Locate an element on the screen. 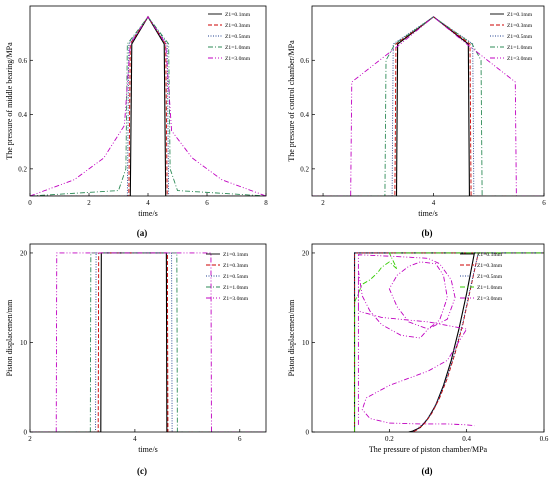 The height and width of the screenshot is (481, 550). x-tick-label: 0 is located at coordinates (30, 203).